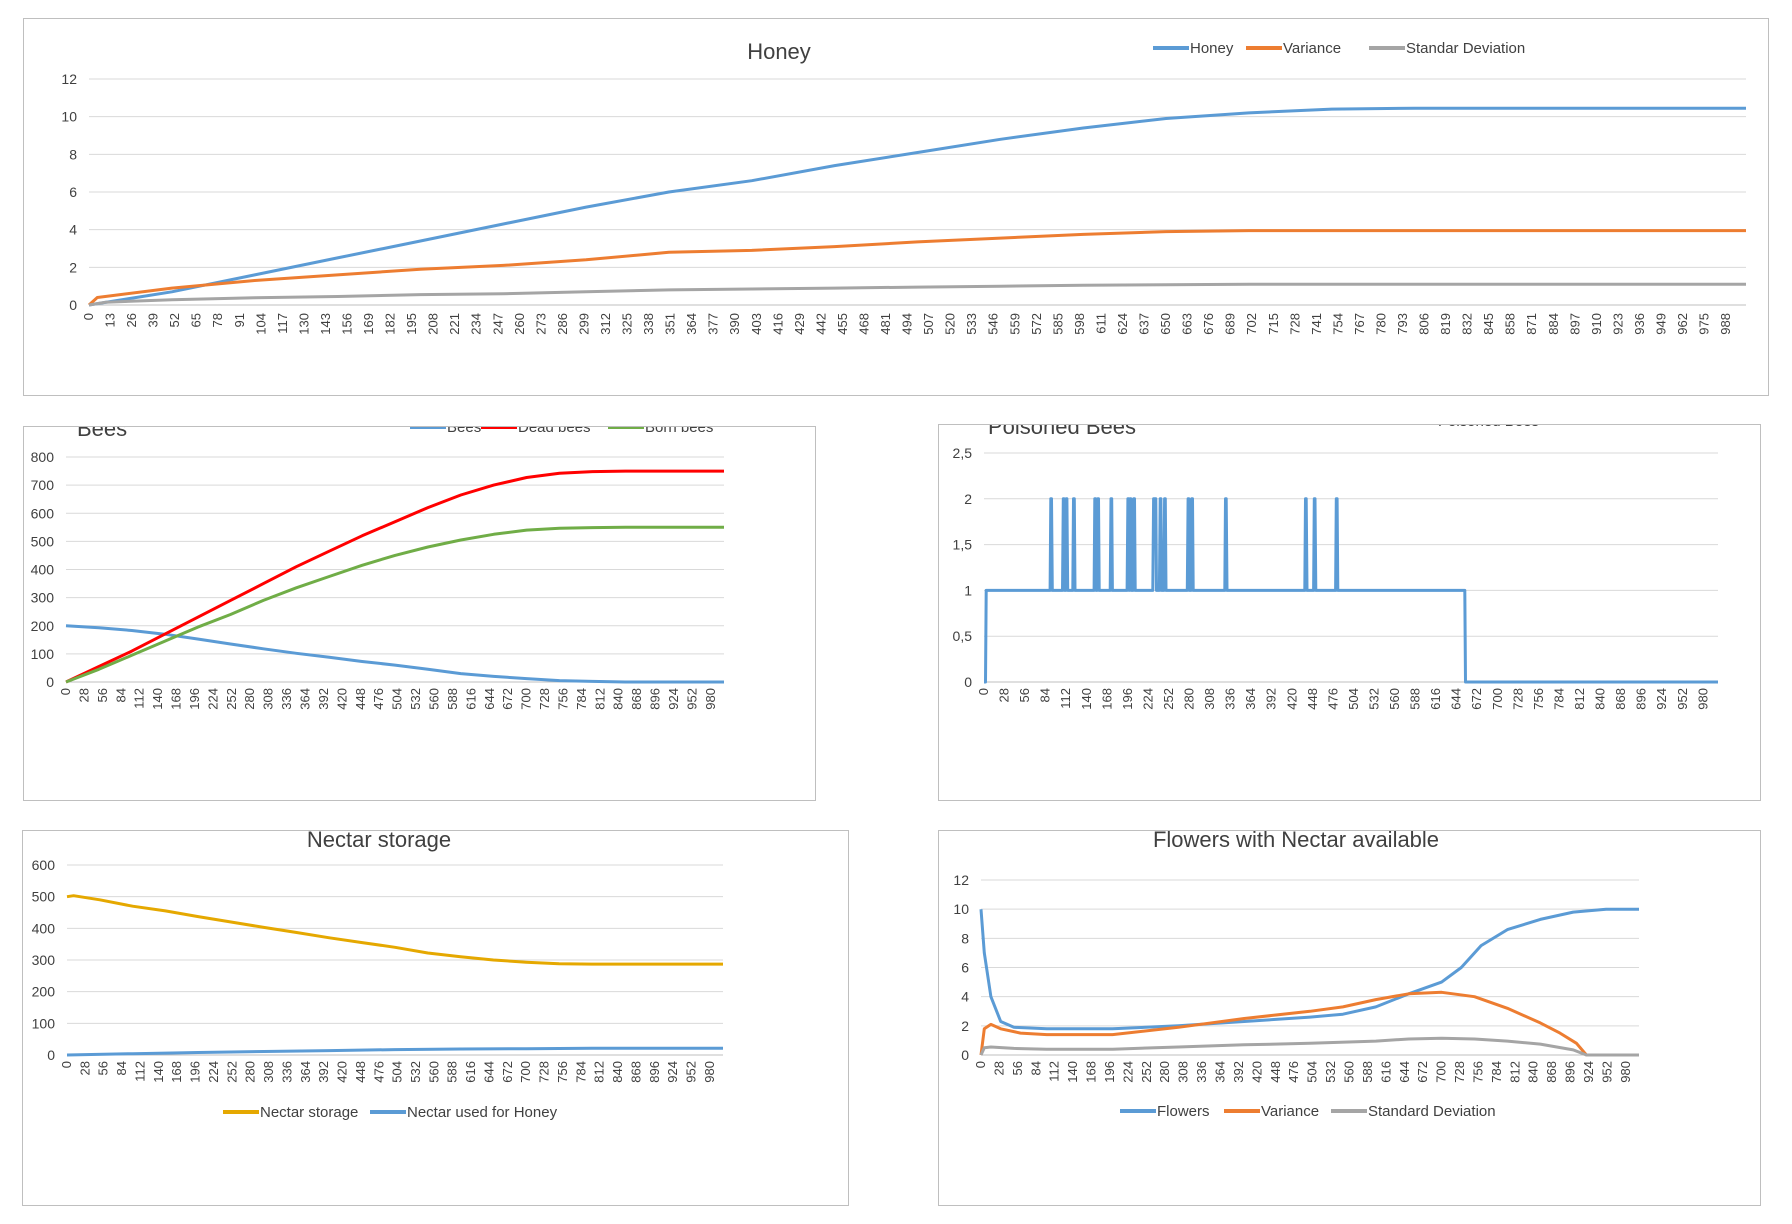 This screenshot has height=1224, width=1792. I want to click on bees-legend-label-born-bees: Born bees, so click(679, 431).